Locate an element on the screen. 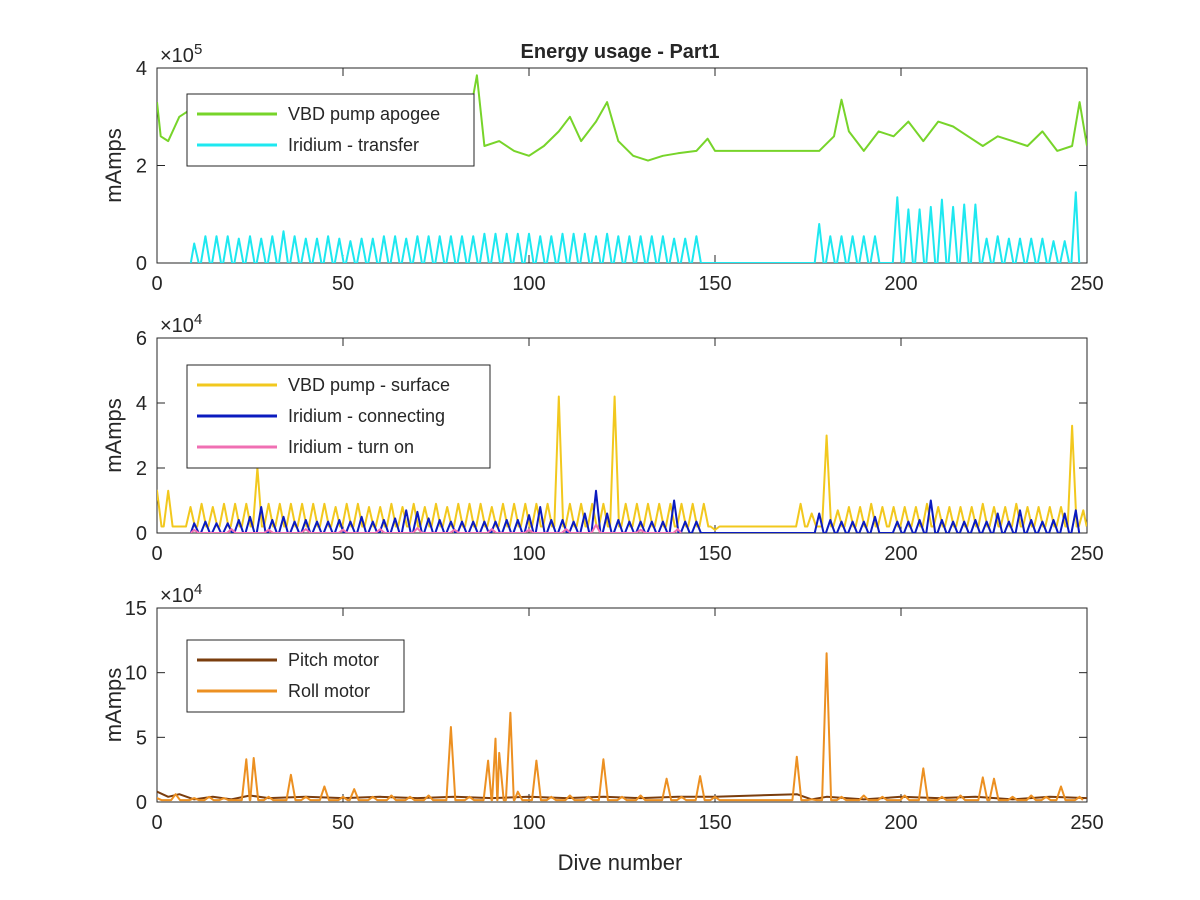  legend-entry: Iridium - connecting is located at coordinates (366, 416).